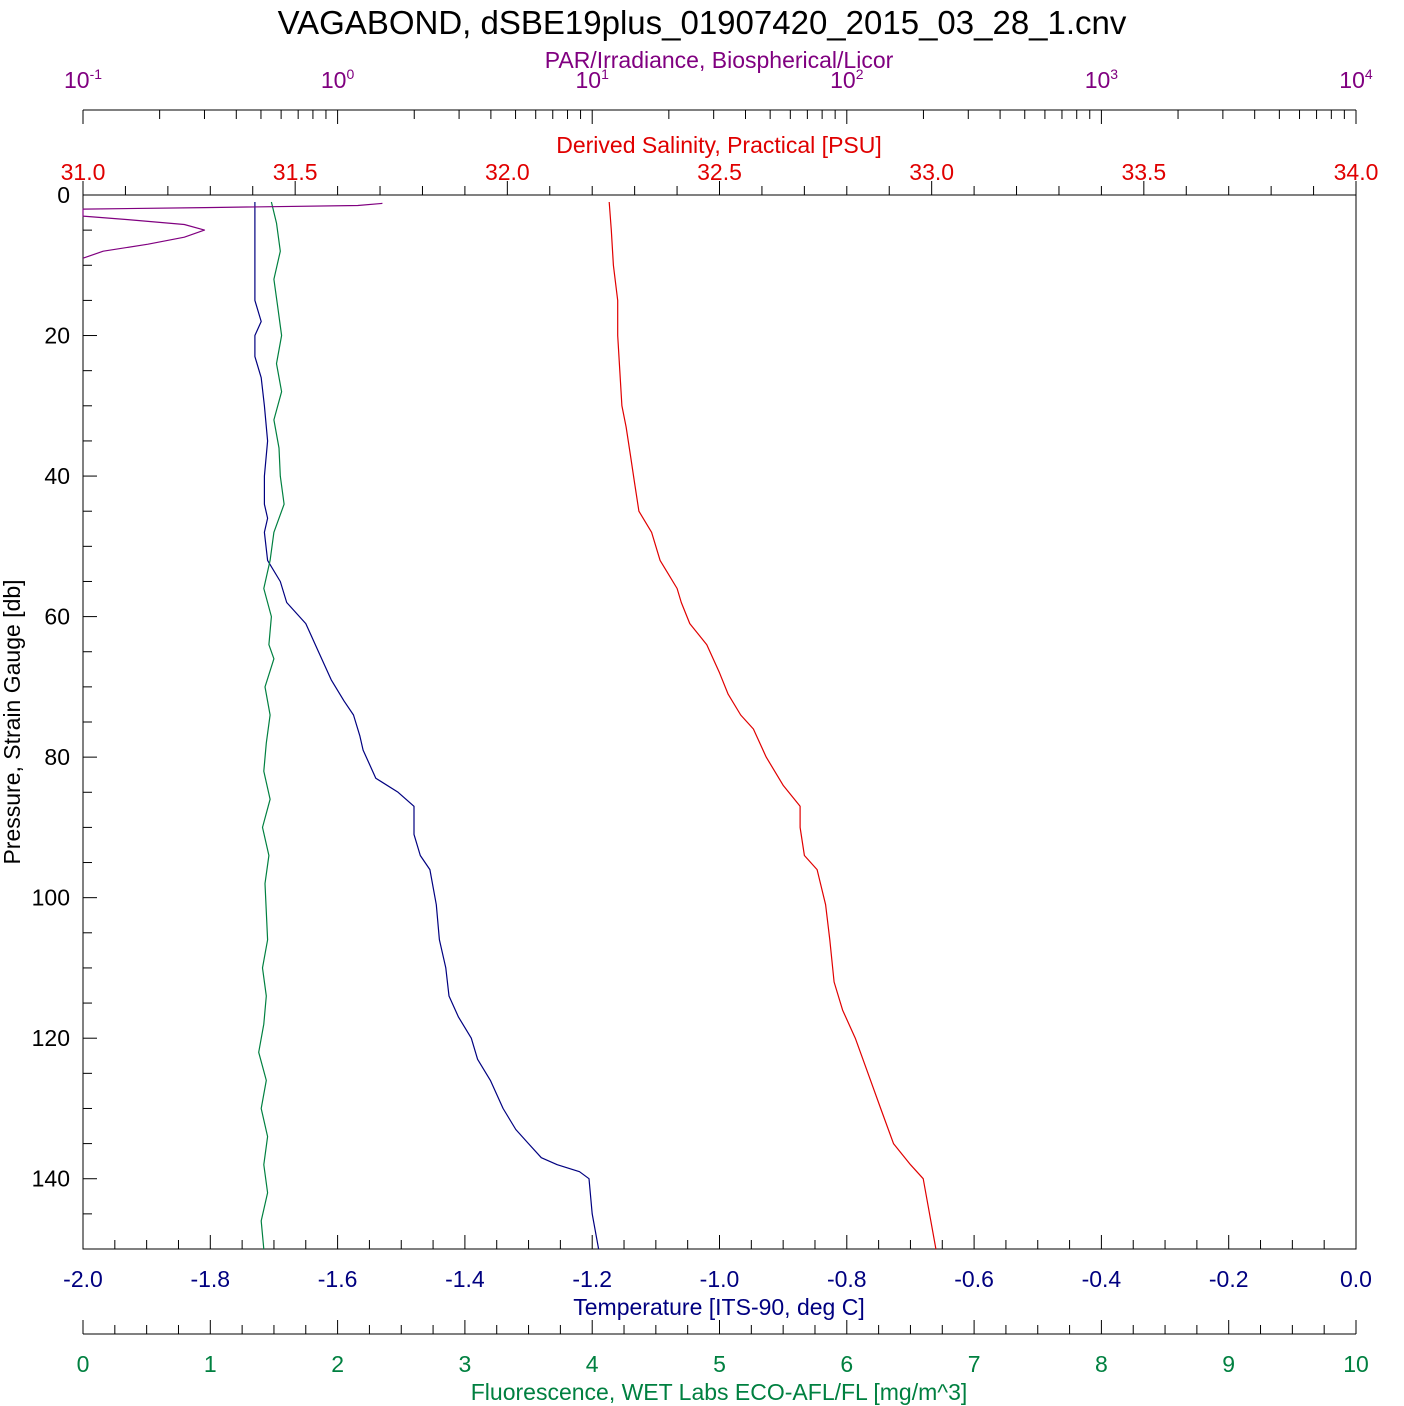  I want to click on par-tick-label: 10², so click(847, 79).